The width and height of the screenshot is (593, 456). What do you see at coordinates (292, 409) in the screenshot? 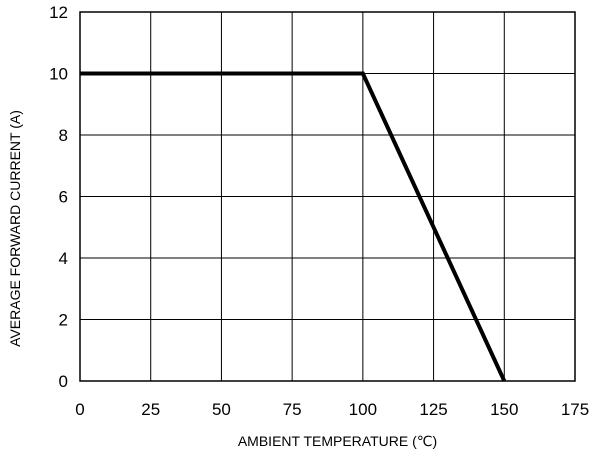
I see `x-tick-label: 75` at bounding box center [292, 409].